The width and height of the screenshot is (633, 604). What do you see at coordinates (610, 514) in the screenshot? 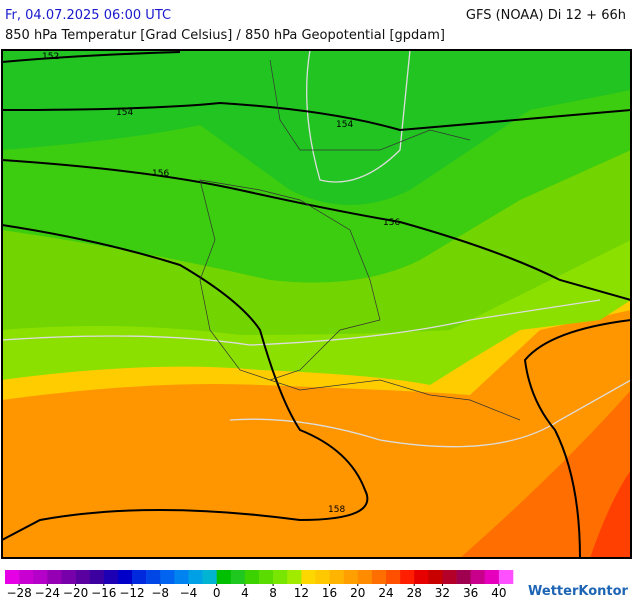
I see `field-red2` at bounding box center [610, 514].